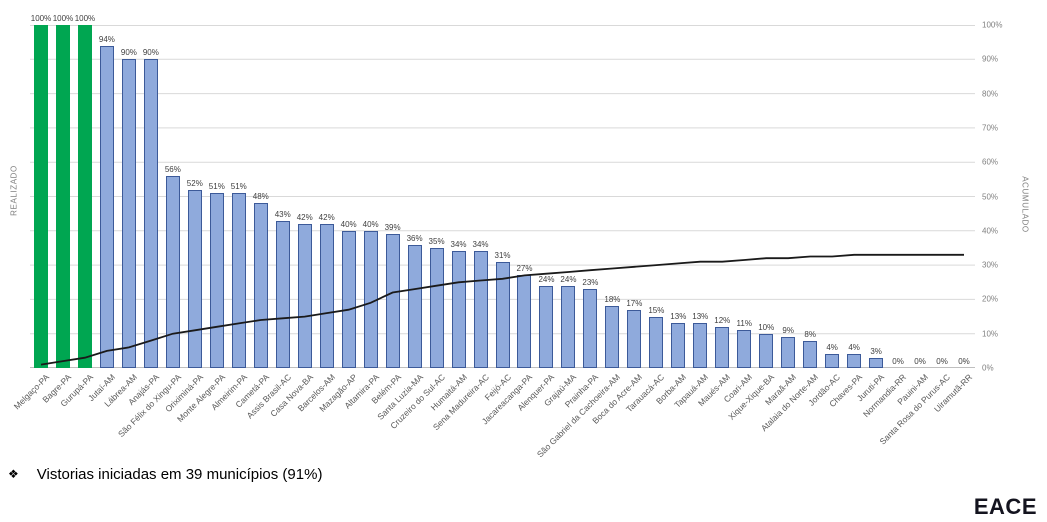 The image size is (1047, 522). Describe the element at coordinates (990, 334) in the screenshot. I see `right-axis-tick-label: 10%` at that location.